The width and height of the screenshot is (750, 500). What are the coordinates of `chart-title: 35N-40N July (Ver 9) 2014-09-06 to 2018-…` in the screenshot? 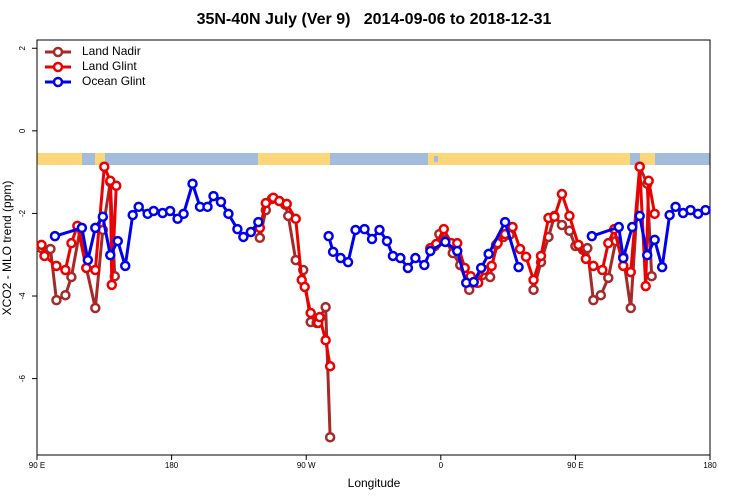 It's located at (374, 19).